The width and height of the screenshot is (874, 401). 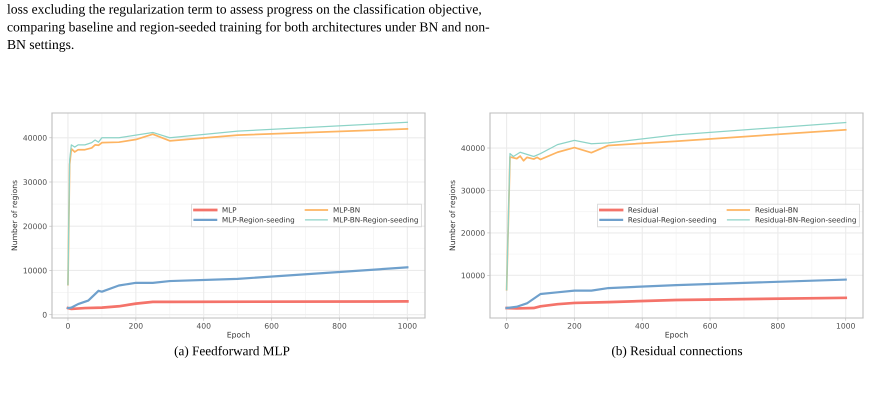 I want to click on text: (a) Feedforward MLP, so click(x=232, y=352).